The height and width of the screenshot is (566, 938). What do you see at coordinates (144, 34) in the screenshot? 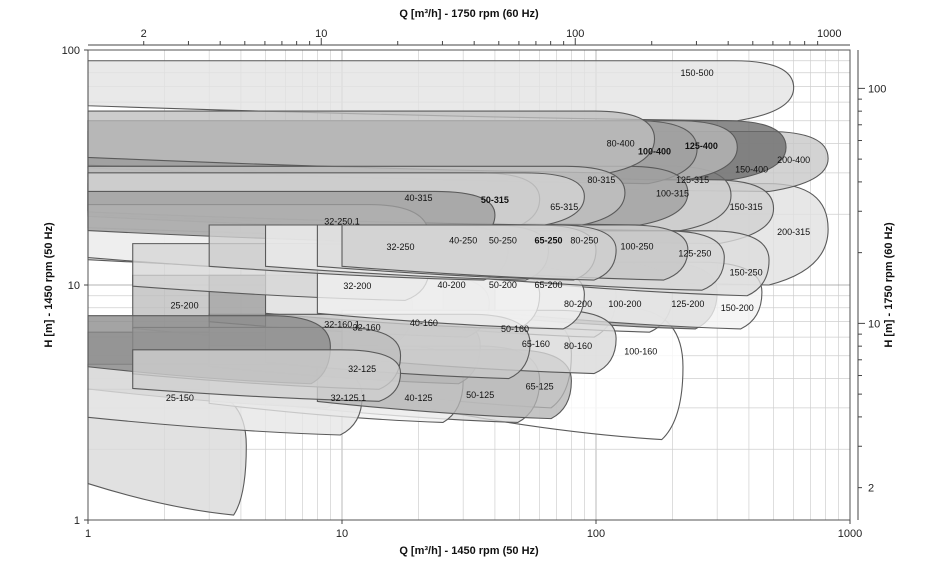
I see `x-tick-label-top: 2` at bounding box center [144, 34].